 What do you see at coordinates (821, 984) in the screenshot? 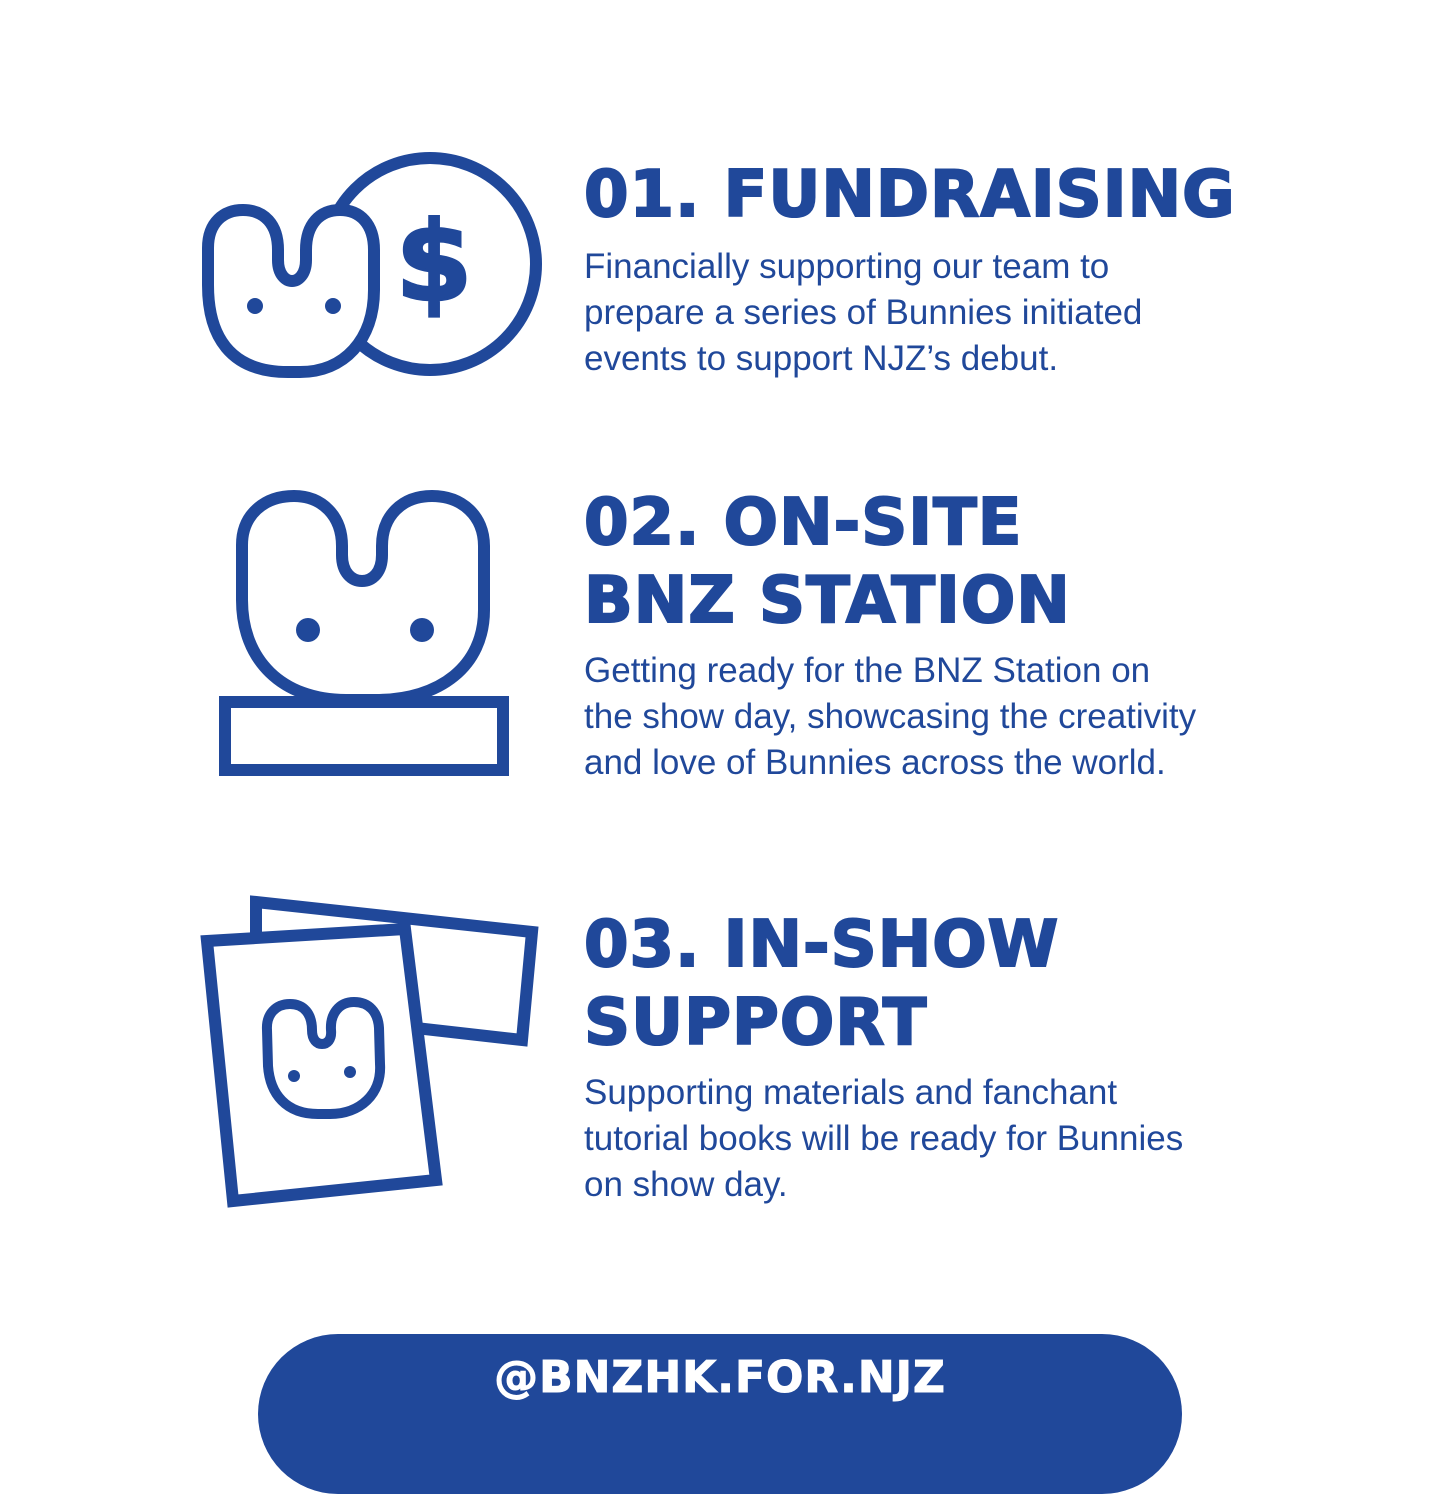
I see `section-heading-in-show-support: 03. IN-SHOW SUPPORT` at bounding box center [821, 984].